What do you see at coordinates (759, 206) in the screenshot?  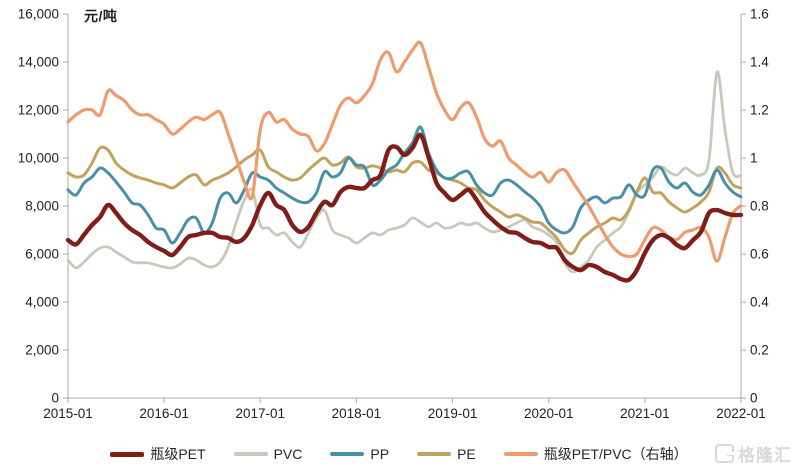 I see `y-axis-right-tick-label: 0.8` at bounding box center [759, 206].